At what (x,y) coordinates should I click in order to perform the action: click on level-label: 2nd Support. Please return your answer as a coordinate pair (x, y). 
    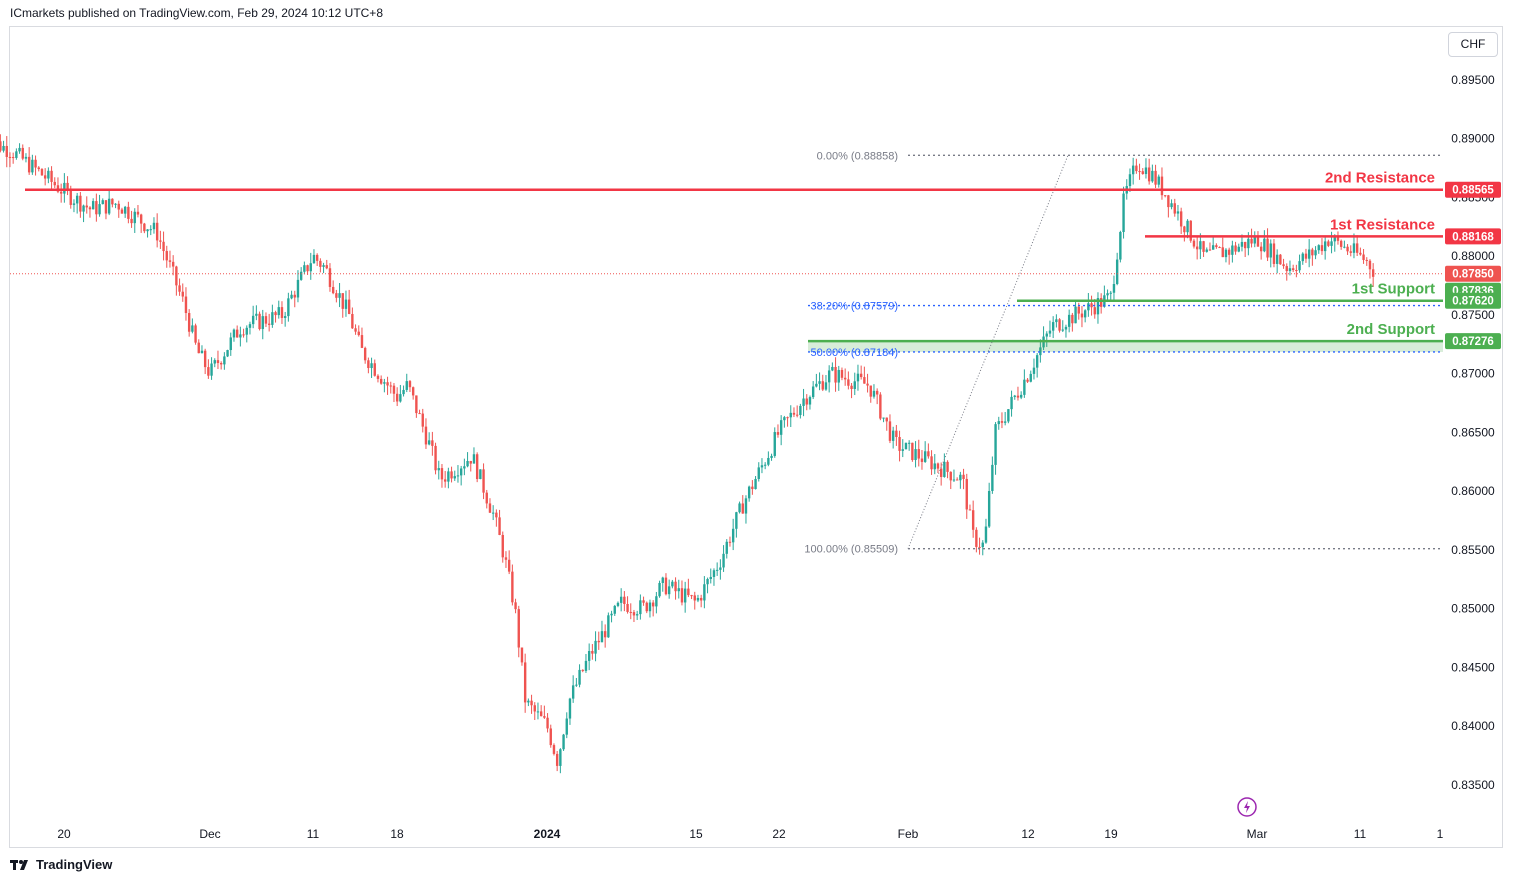
    Looking at the image, I should click on (1391, 329).